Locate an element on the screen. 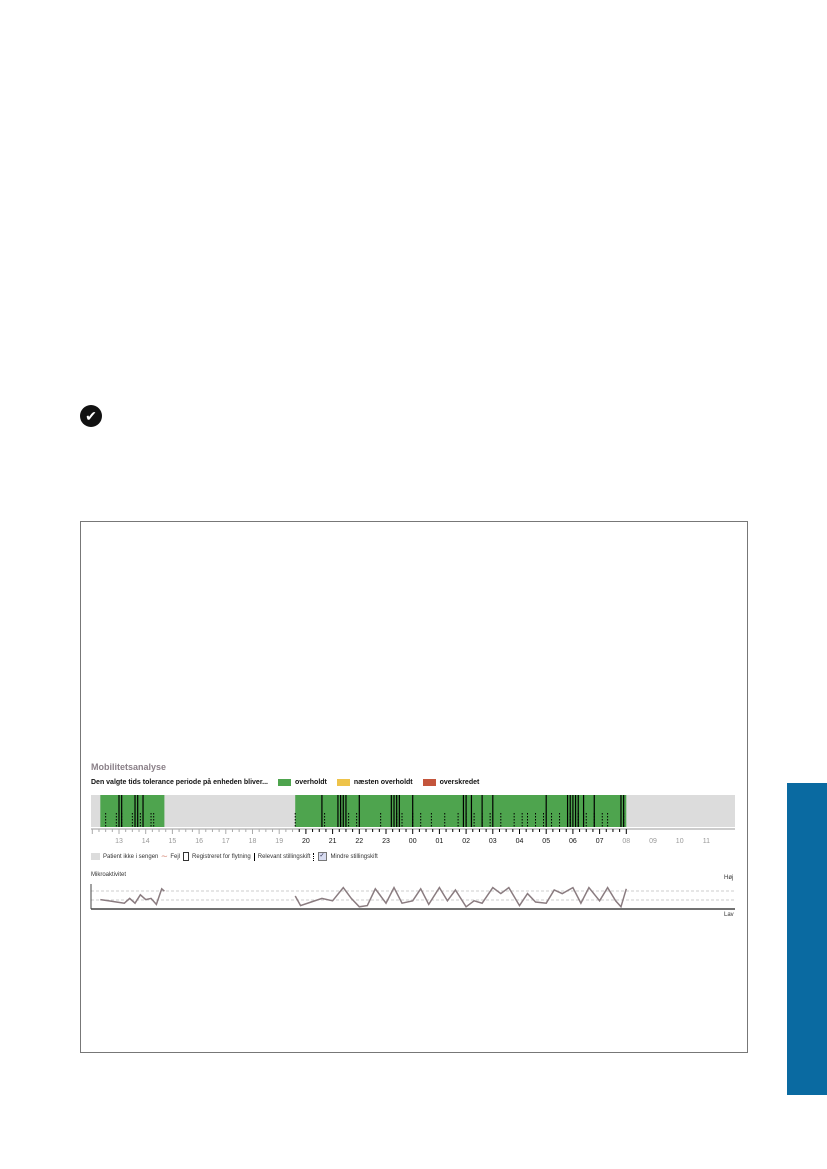 This screenshot has height=1169, width=827. not-in-bed-swatch is located at coordinates (95, 856).